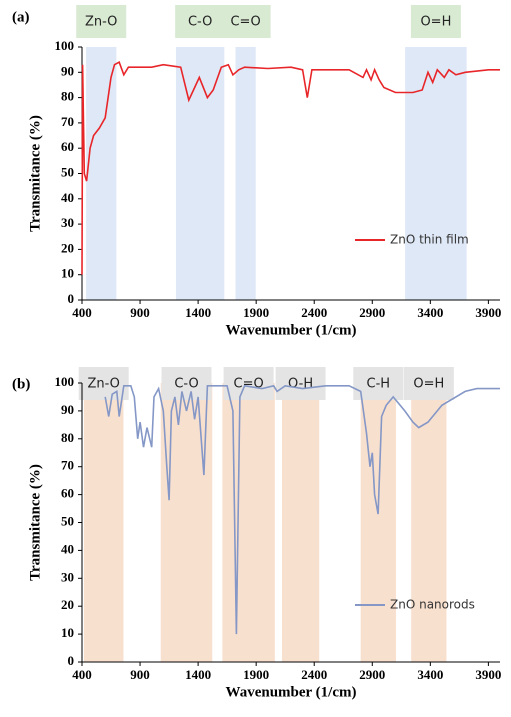 This screenshot has height=717, width=511. What do you see at coordinates (429, 240) in the screenshot?
I see `legend-label: ZnO thin film` at bounding box center [429, 240].